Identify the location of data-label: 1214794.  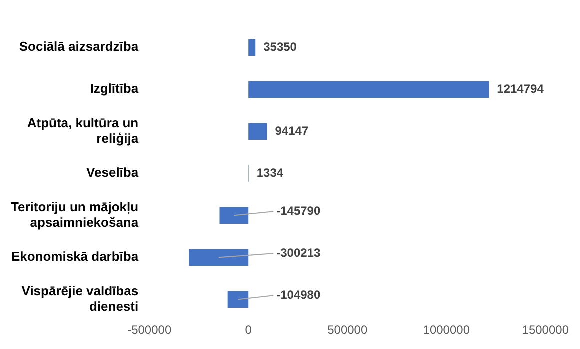
(520, 89).